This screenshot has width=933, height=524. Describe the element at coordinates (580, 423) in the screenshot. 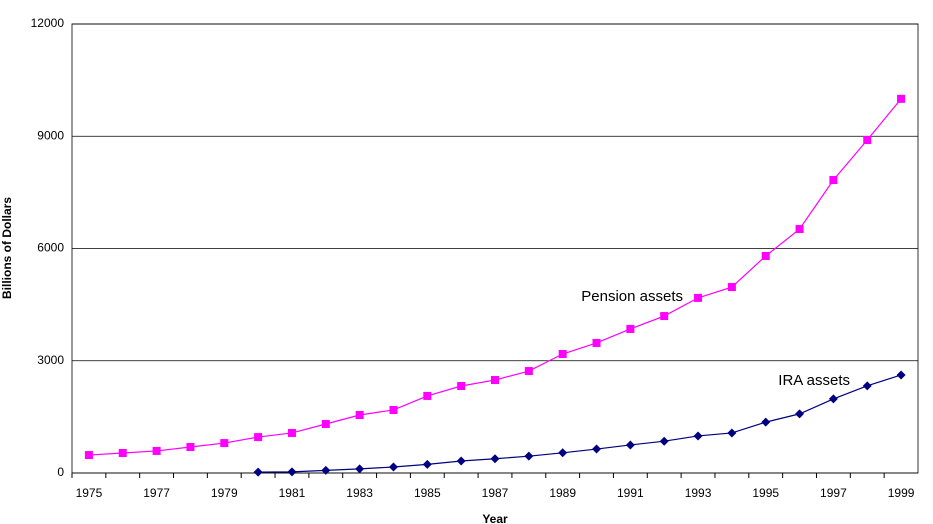

I see `series-line` at that location.